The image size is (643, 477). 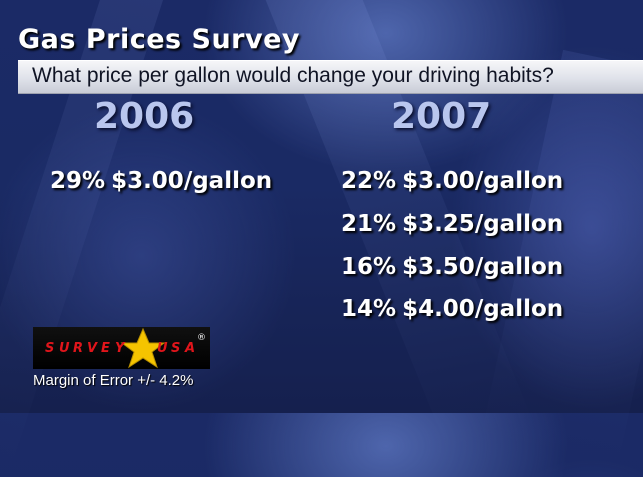 I want to click on result-price: $3.25/gallon, so click(x=483, y=224).